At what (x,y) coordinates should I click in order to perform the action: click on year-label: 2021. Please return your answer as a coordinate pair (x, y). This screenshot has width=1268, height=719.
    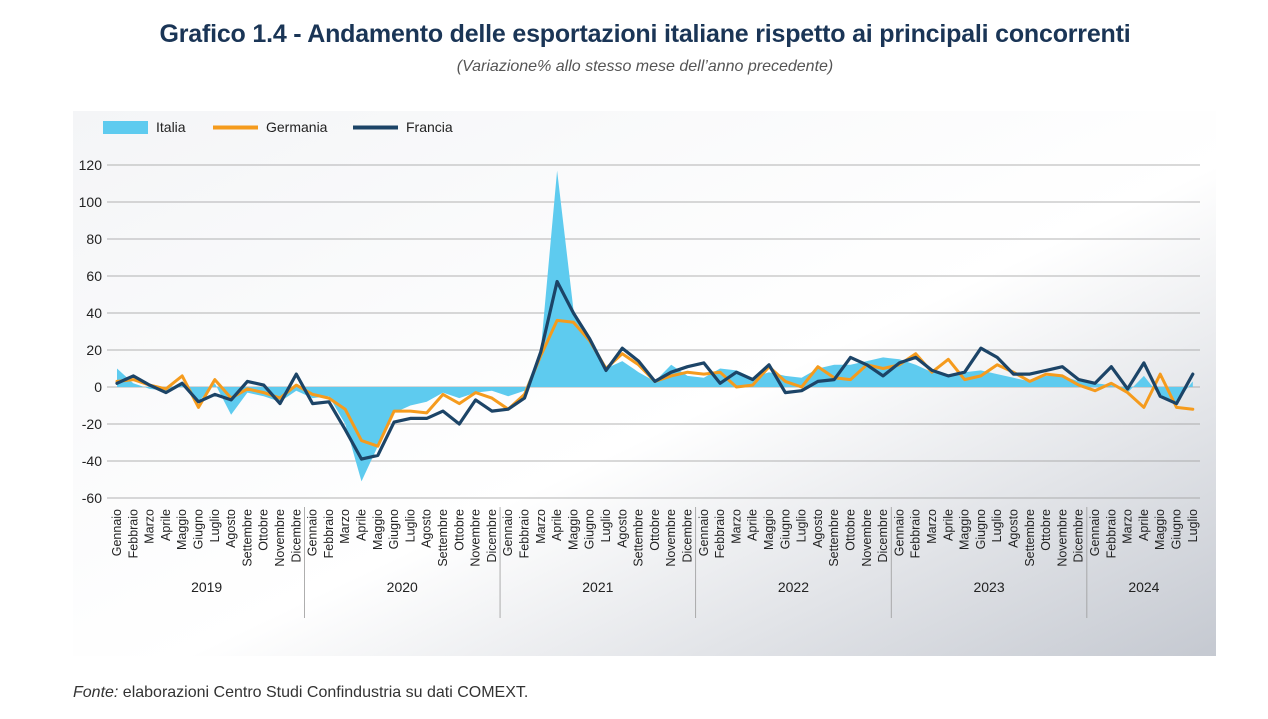
    Looking at the image, I should click on (597, 587).